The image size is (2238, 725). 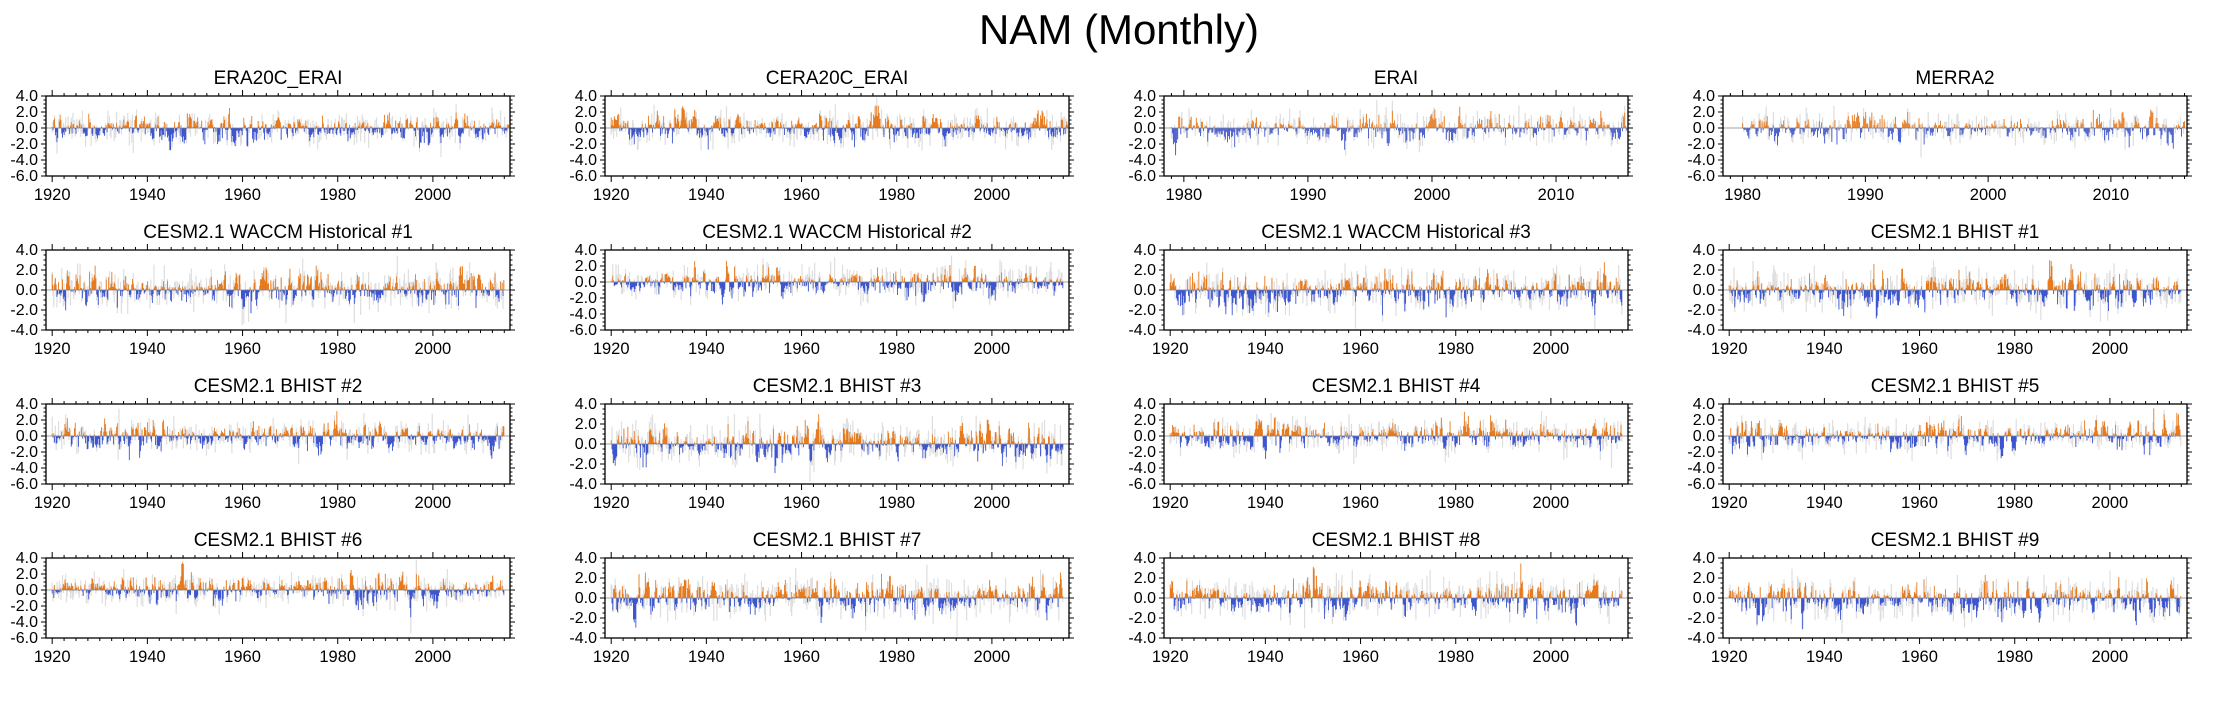 I want to click on panel-title: CESM2.1 BHIST #8, so click(x=1395, y=540).